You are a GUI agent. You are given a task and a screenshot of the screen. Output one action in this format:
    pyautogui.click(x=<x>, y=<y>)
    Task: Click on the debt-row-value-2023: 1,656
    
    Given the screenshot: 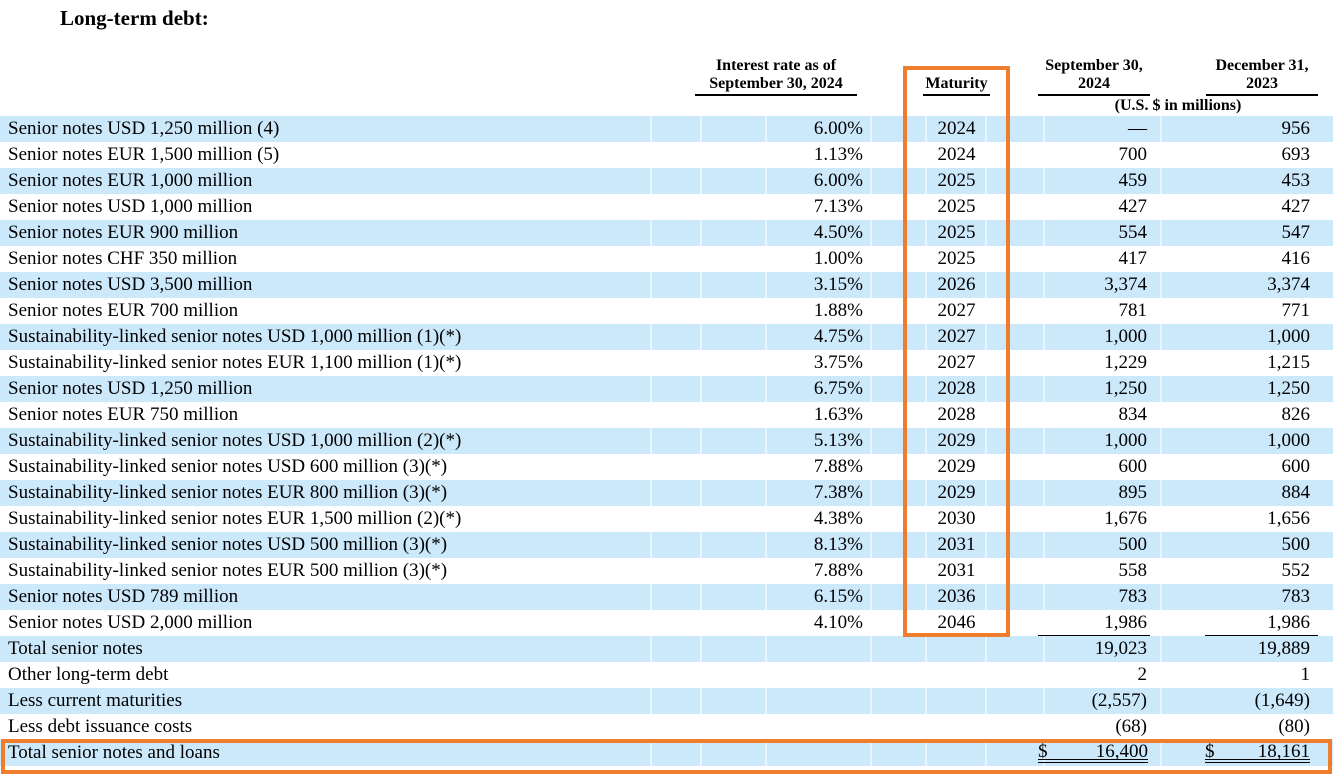 What is the action you would take?
    pyautogui.click(x=1288, y=518)
    